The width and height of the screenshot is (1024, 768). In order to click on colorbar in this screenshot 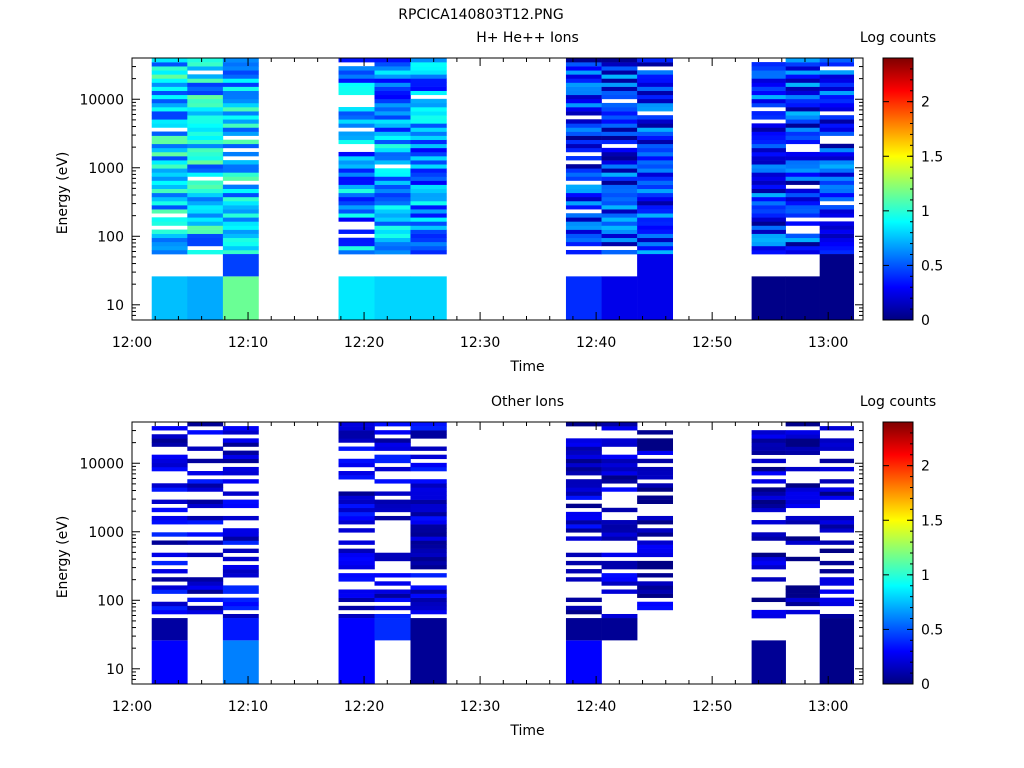, I will do `click(898, 189)`.